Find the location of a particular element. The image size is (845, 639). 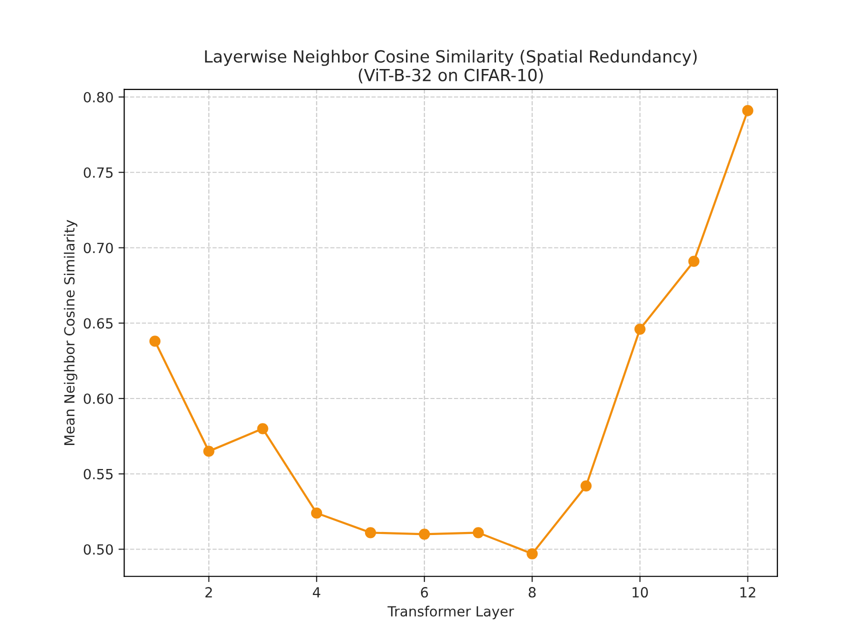

x-tick-label: 4 is located at coordinates (316, 592).